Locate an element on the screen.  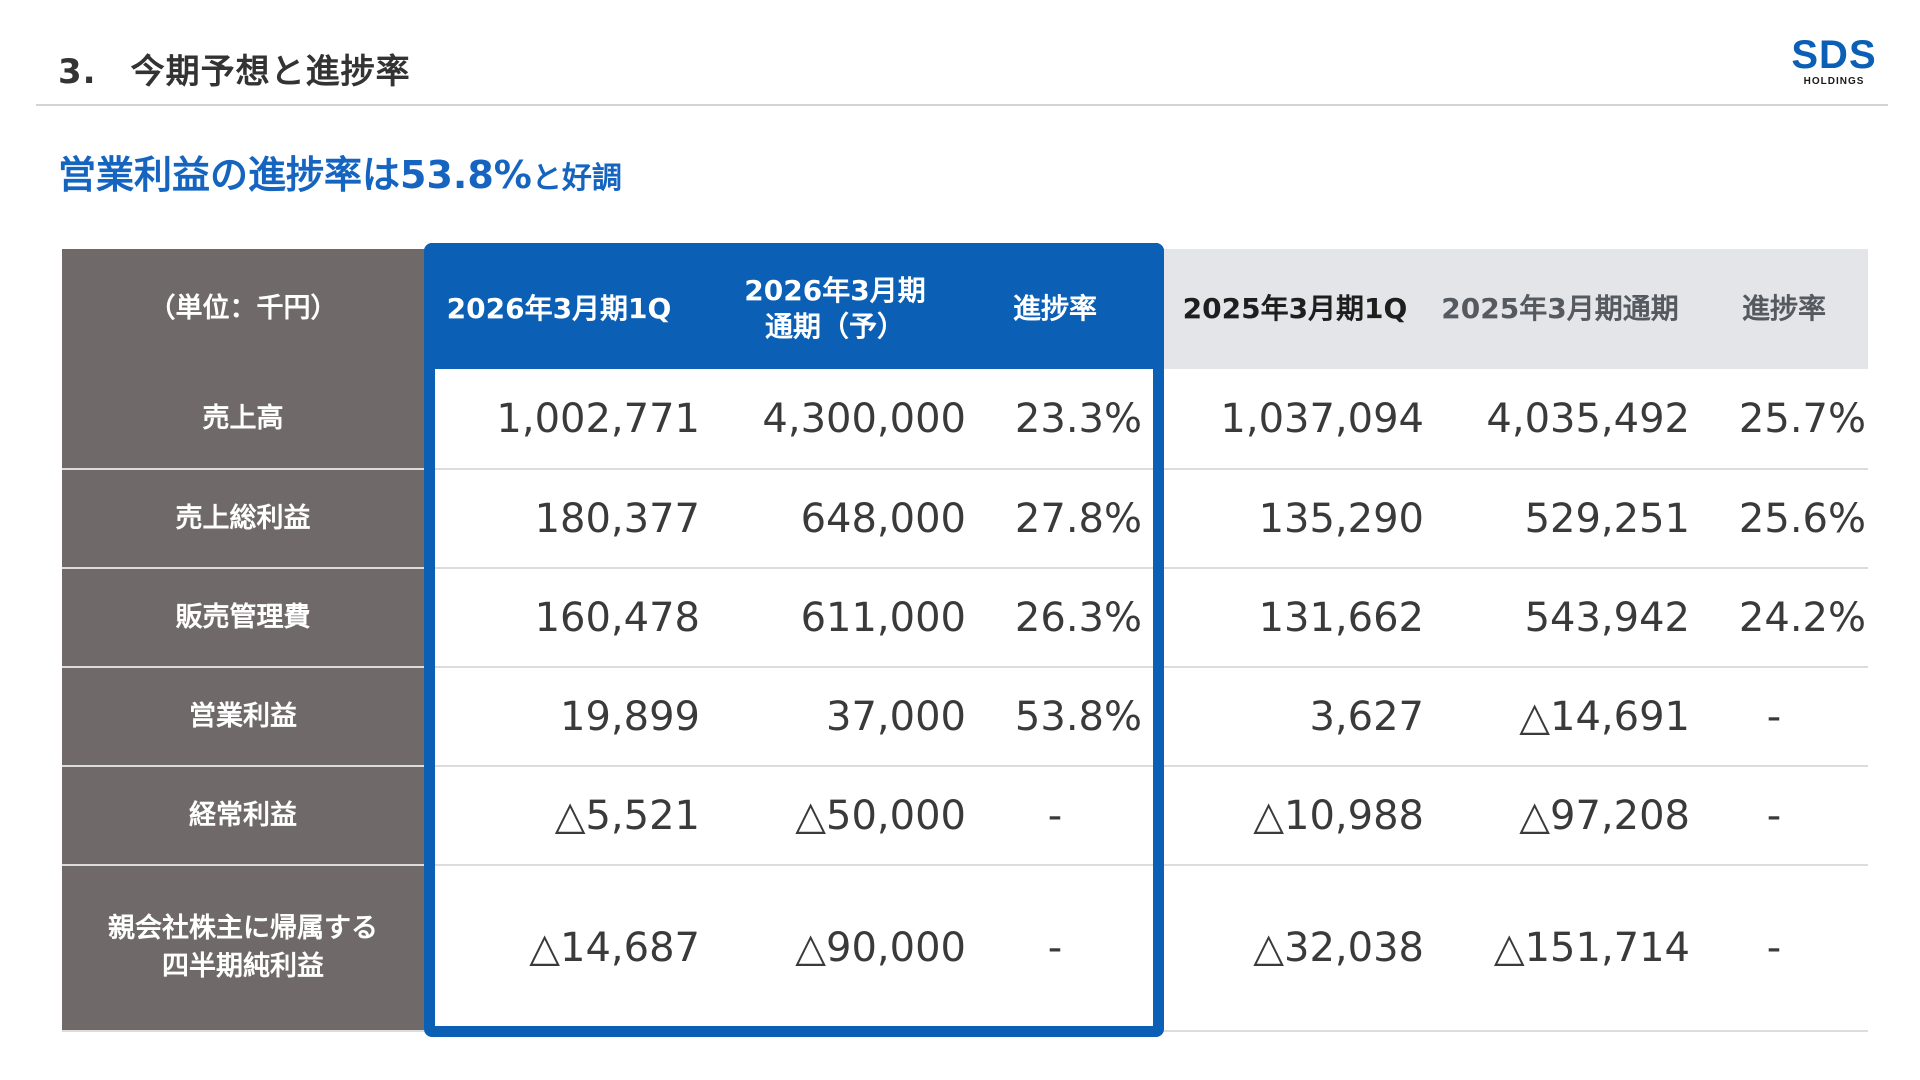
col-header-progress-current: 進捗率 is located at coordinates (1054, 308).